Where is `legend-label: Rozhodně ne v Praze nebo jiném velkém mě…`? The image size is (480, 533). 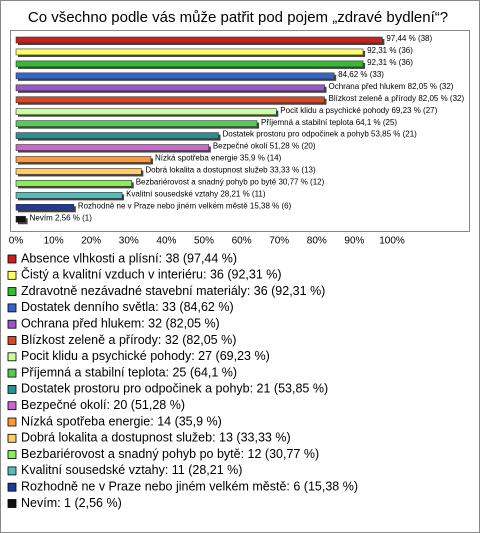
legend-label: Rozhodně ne v Praze nebo jiném velkém mě… is located at coordinates (189, 486).